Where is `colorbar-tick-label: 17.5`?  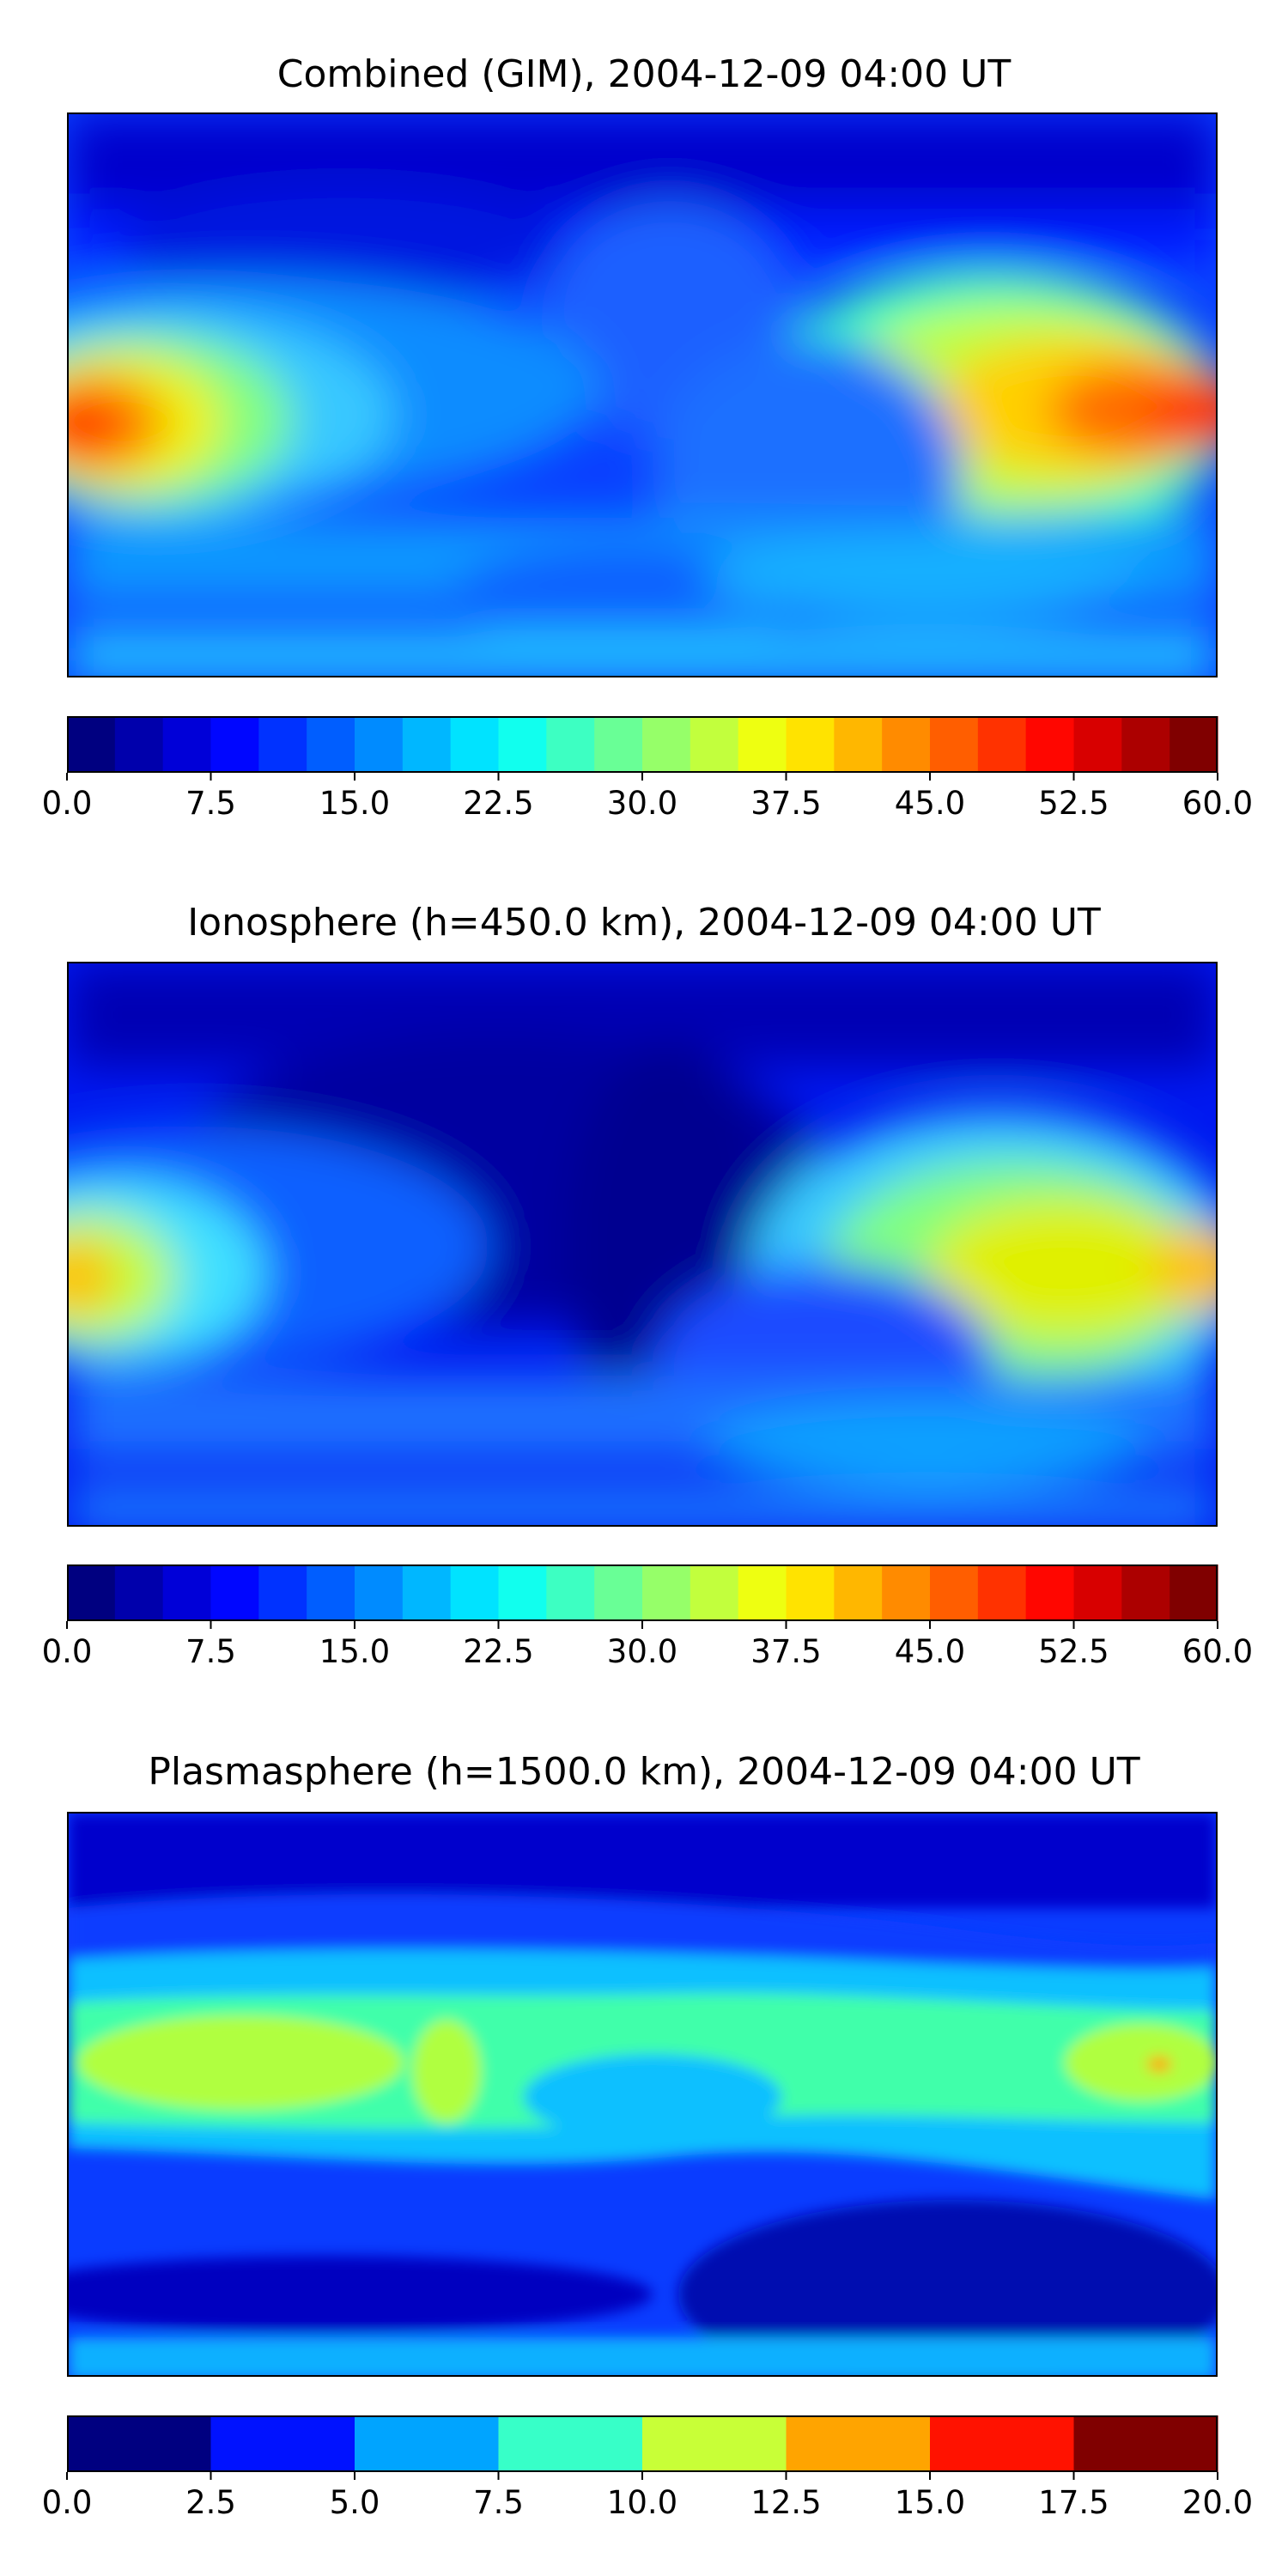 colorbar-tick-label: 17.5 is located at coordinates (1074, 2502).